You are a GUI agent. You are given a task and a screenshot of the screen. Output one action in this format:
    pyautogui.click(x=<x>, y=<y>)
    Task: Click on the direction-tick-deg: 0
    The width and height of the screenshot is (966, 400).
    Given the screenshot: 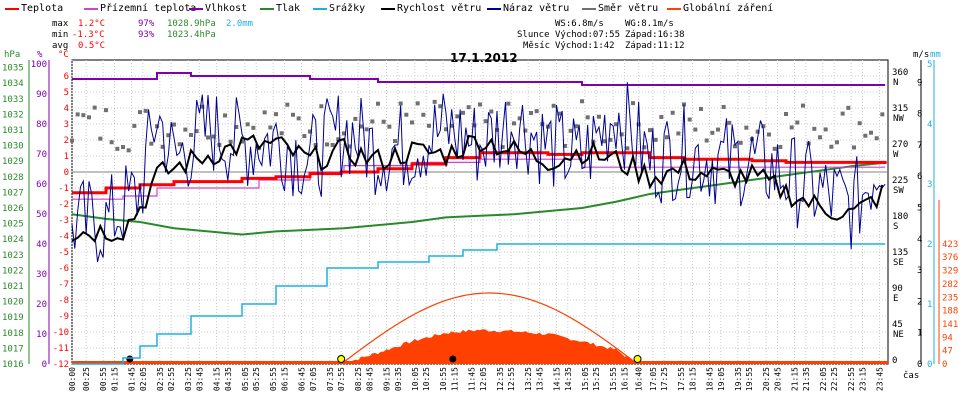 What is the action you would take?
    pyautogui.click(x=894, y=361)
    